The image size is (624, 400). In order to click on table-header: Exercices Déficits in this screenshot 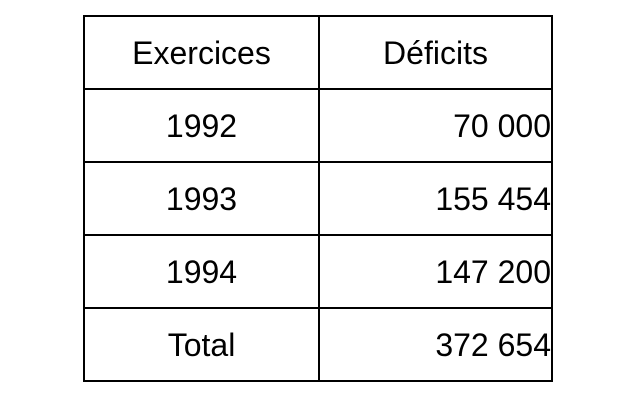, I will do `click(318, 52)`.